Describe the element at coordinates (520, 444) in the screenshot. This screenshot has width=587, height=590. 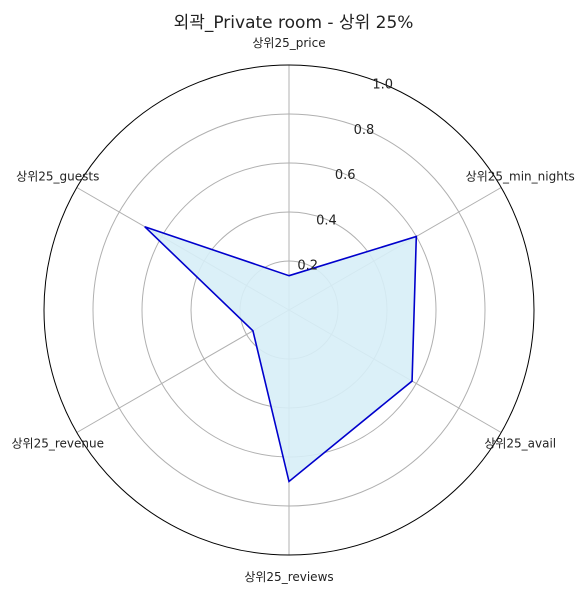
I see `axis-label-2: 상위25_avail` at that location.